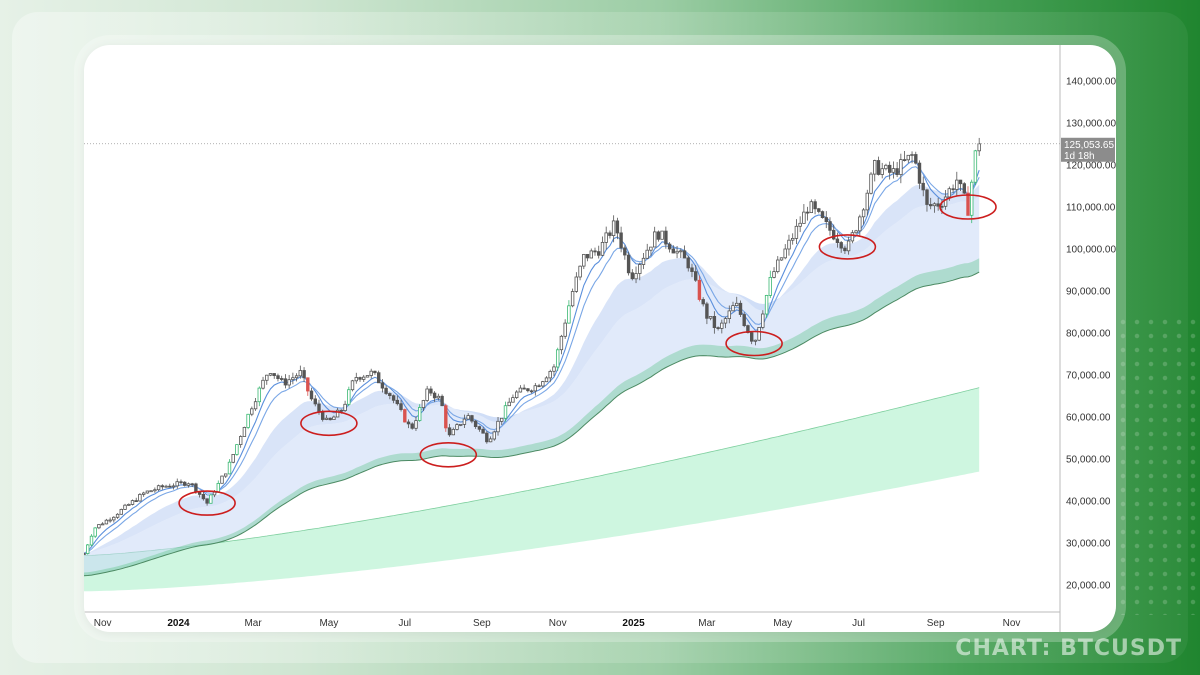  Describe the element at coordinates (1088, 334) in the screenshot. I see `y-tick-label: 80,000.00` at that location.